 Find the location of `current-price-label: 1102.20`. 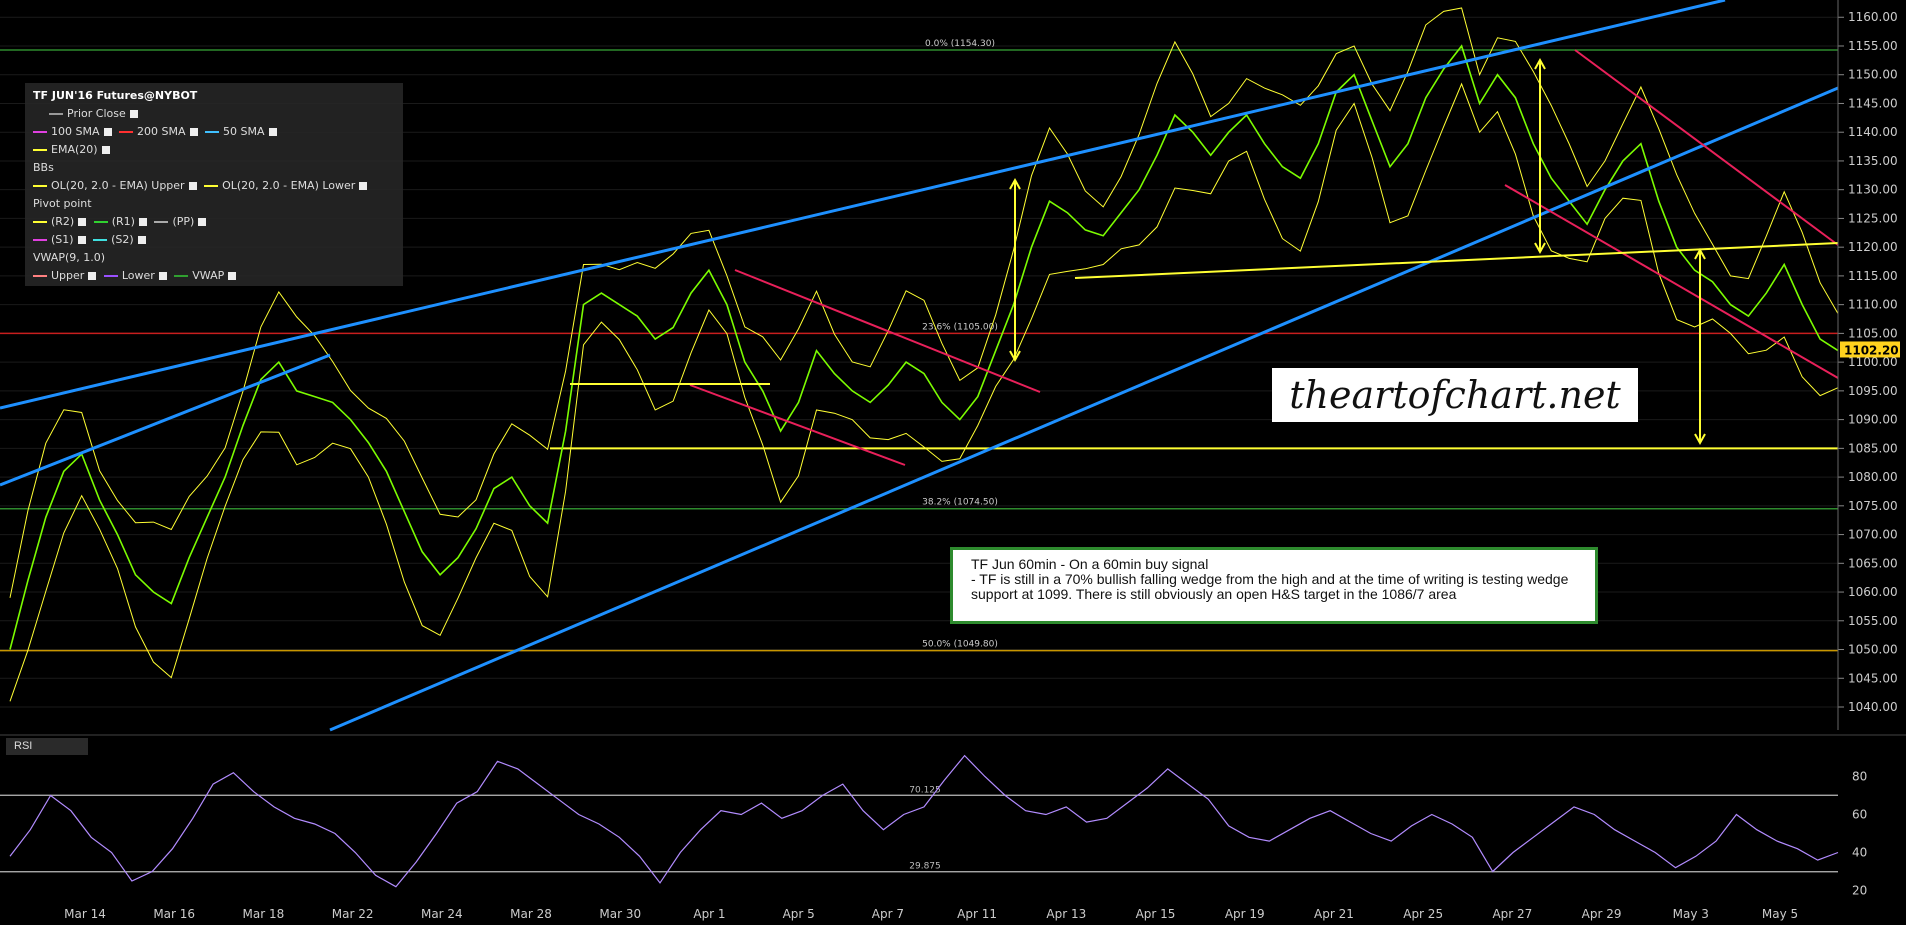

current-price-label: 1102.20 is located at coordinates (1871, 350).